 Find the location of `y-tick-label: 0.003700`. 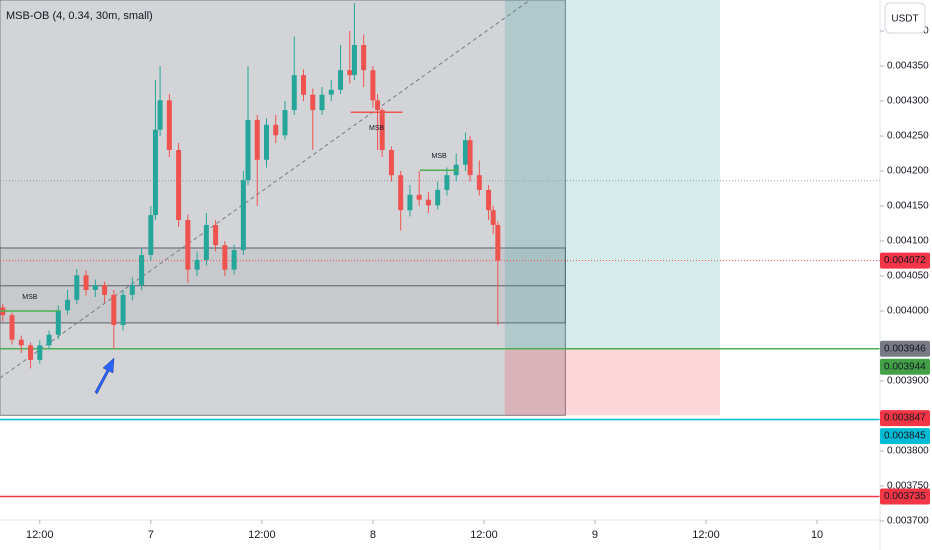

y-tick-label: 0.003700 is located at coordinates (908, 521).